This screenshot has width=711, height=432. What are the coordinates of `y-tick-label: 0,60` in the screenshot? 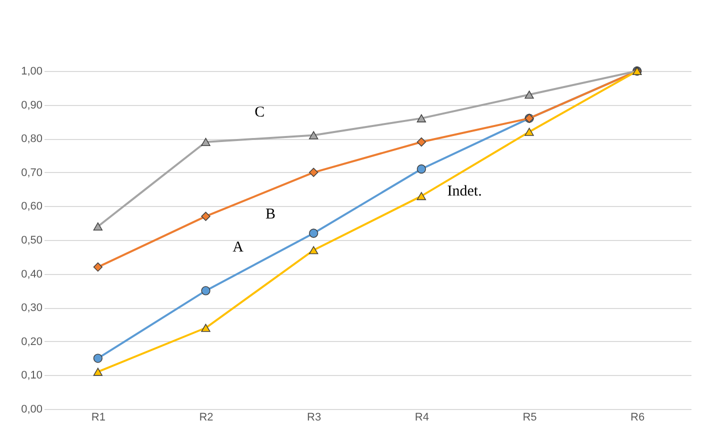 It's located at (31, 206).